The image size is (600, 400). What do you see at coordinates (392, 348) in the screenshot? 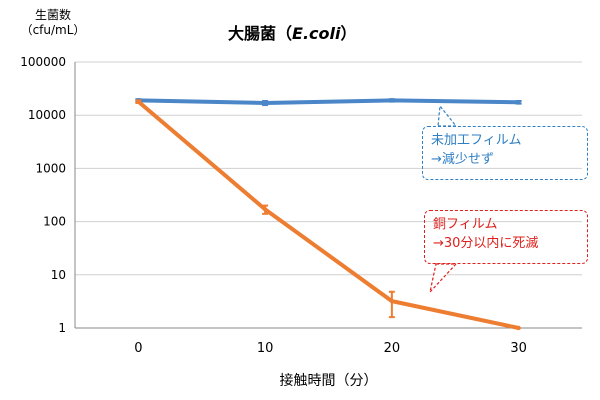
I see `x-tick-label: 20` at bounding box center [392, 348].